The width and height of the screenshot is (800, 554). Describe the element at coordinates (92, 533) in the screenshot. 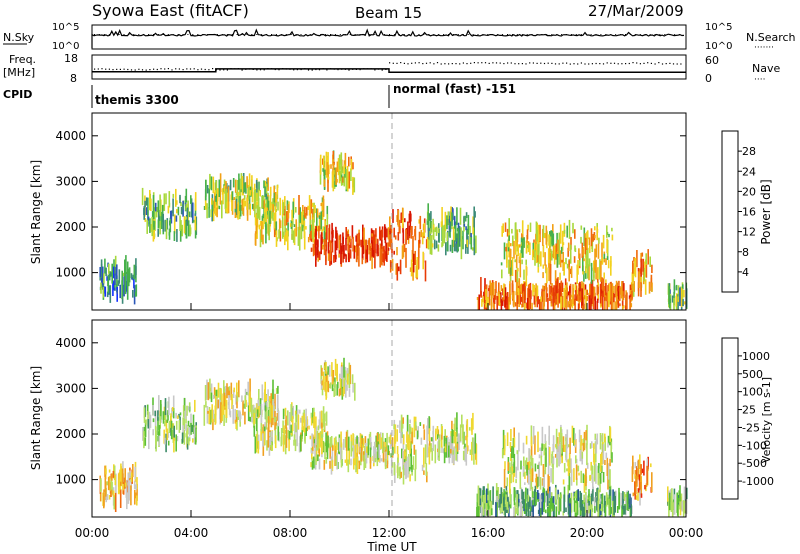

I see `time-tick-label: 00:00` at that location.